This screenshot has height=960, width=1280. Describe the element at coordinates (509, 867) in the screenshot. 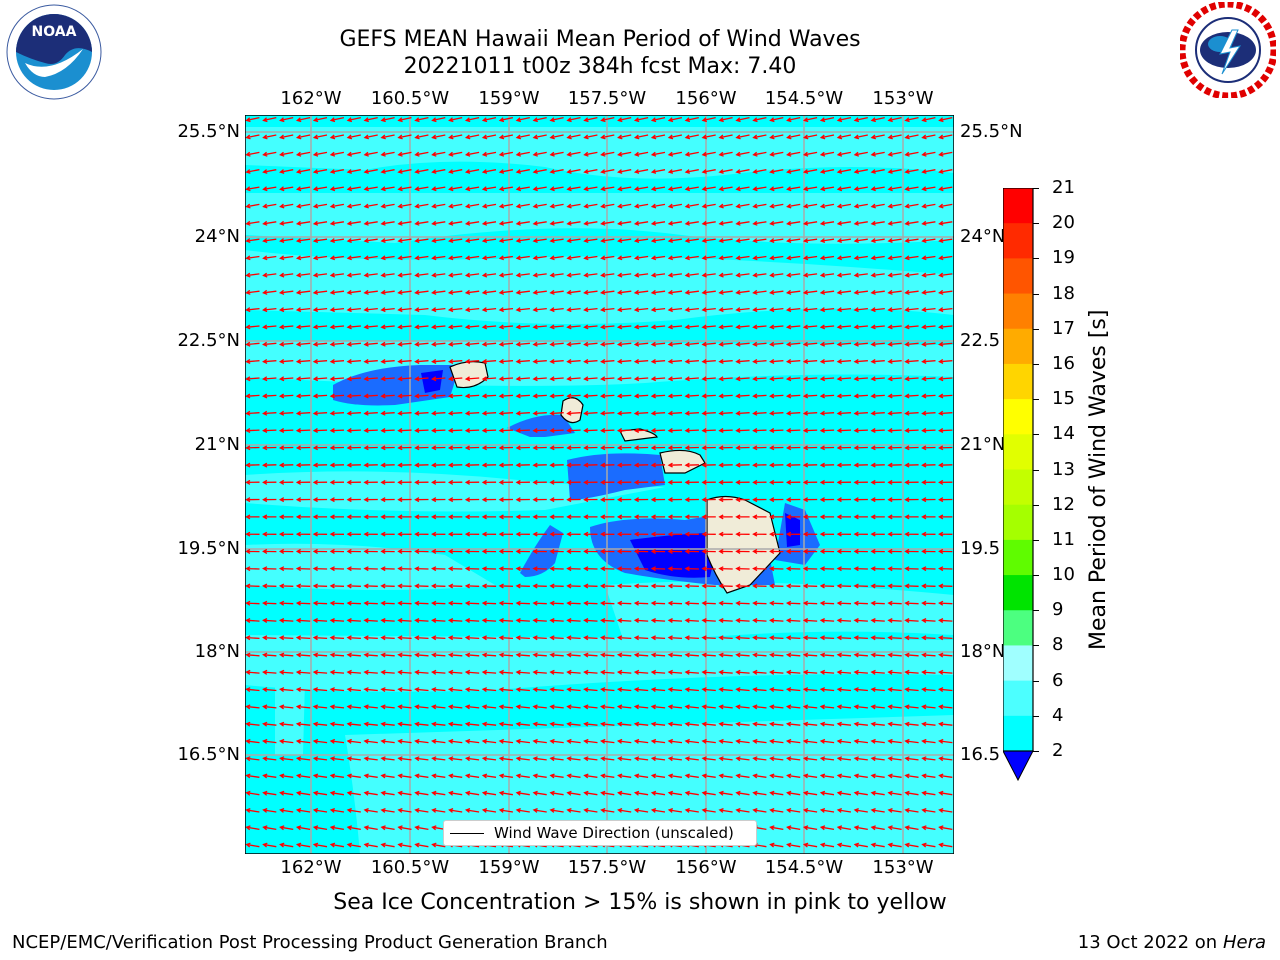

I see `lon-label-bottom: 159°W` at that location.